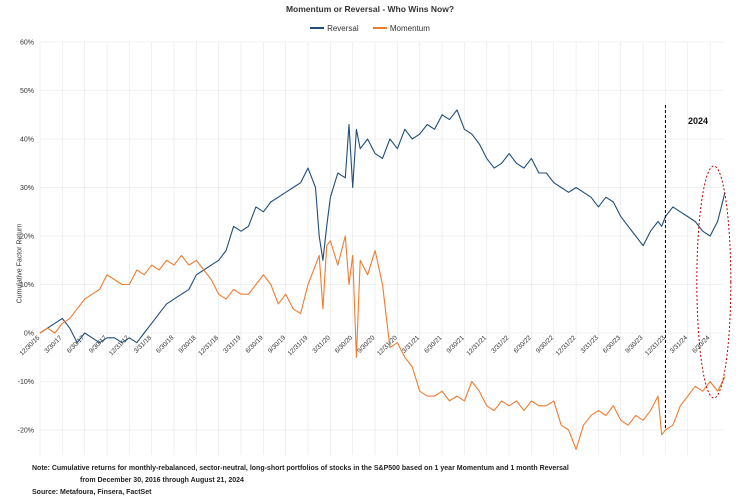 The height and width of the screenshot is (503, 740). Describe the element at coordinates (317, 28) in the screenshot. I see `legend-swatch-reversal` at that location.